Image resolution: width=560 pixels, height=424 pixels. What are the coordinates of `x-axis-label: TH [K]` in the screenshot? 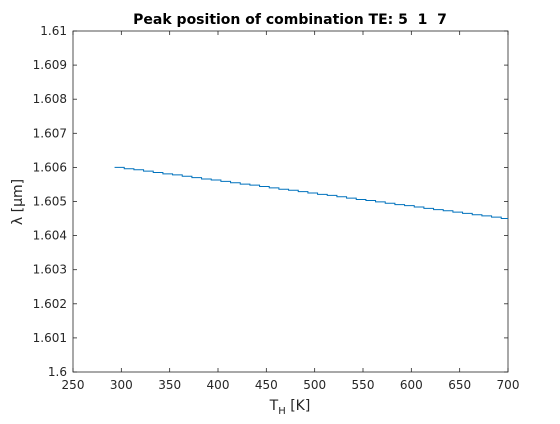 It's located at (290, 407).